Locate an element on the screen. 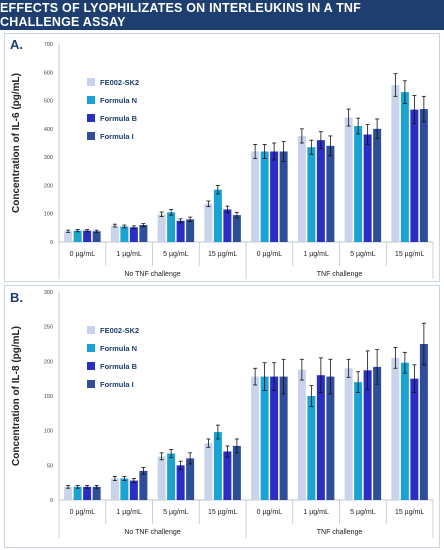 The image size is (444, 550). il8-legend-label: Formula I is located at coordinates (117, 384).